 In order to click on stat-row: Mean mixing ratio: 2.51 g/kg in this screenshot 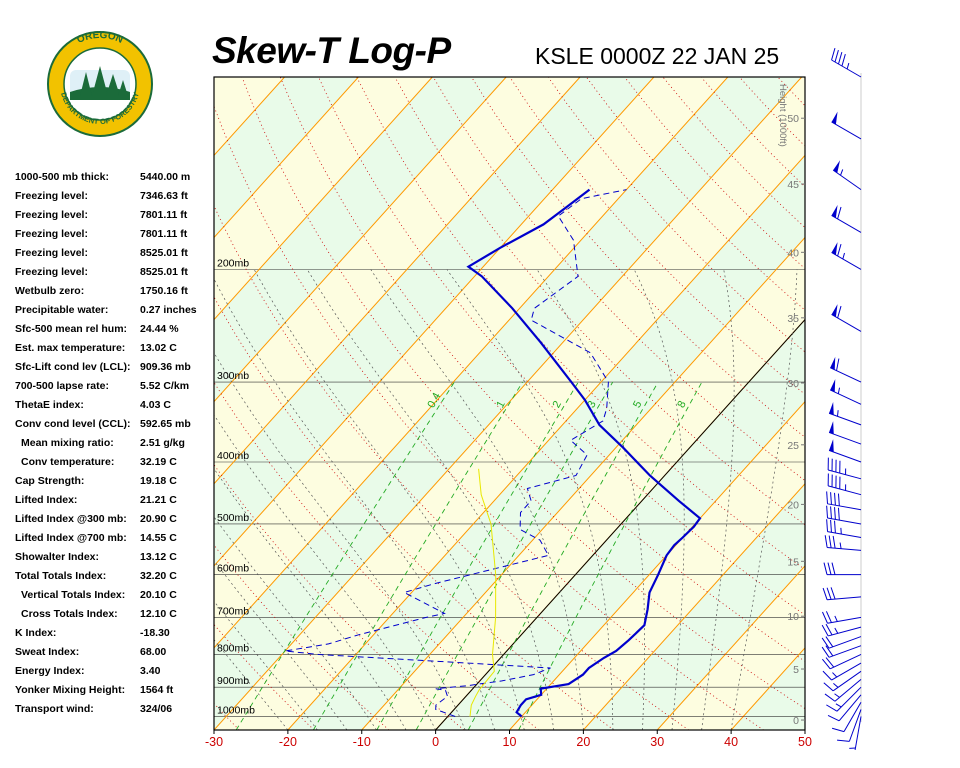, I will do `click(115, 443)`.